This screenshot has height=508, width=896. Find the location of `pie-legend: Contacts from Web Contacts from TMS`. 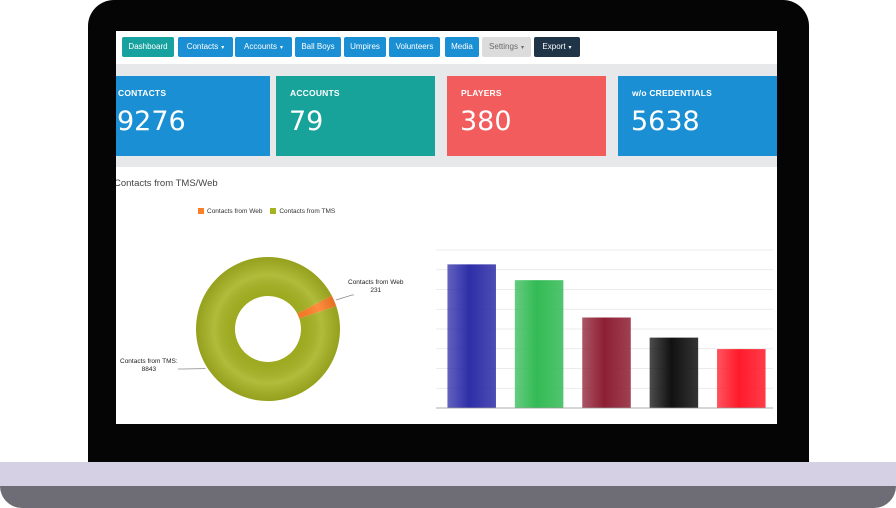

pie-legend: Contacts from Web Contacts from TMS is located at coordinates (269, 211).